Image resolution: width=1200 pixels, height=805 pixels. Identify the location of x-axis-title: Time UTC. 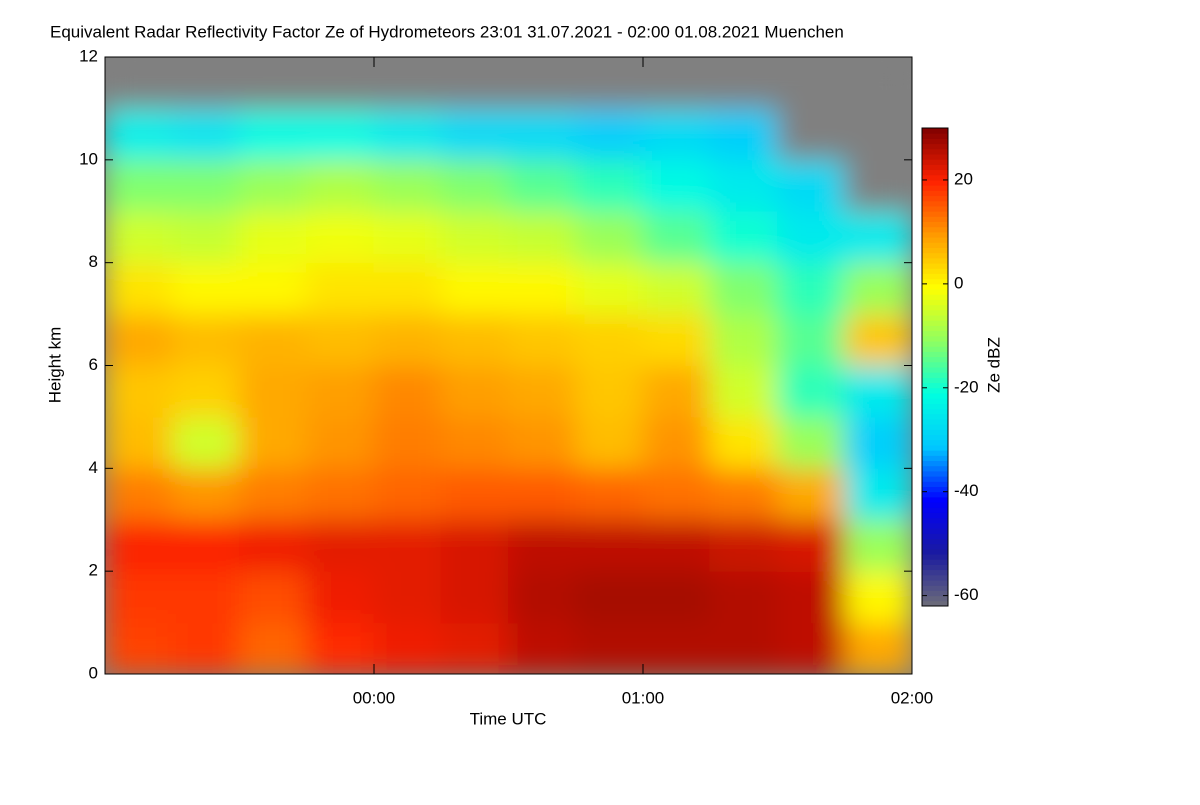
(508, 718).